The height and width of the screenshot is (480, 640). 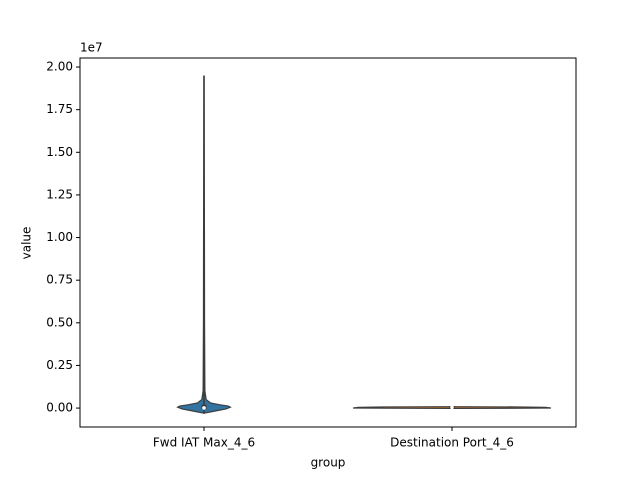 I want to click on y-offset-label: 1e7, so click(x=91, y=48).